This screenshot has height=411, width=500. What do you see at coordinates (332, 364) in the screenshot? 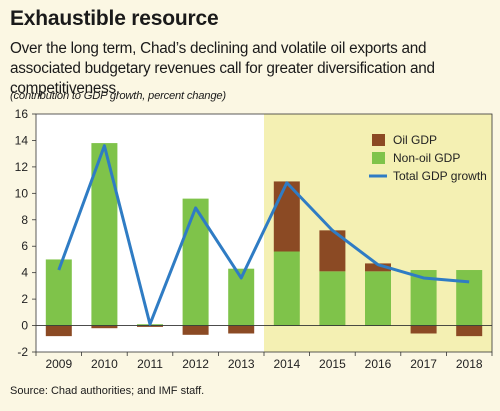
I see `x-tick-label: 2015` at bounding box center [332, 364].